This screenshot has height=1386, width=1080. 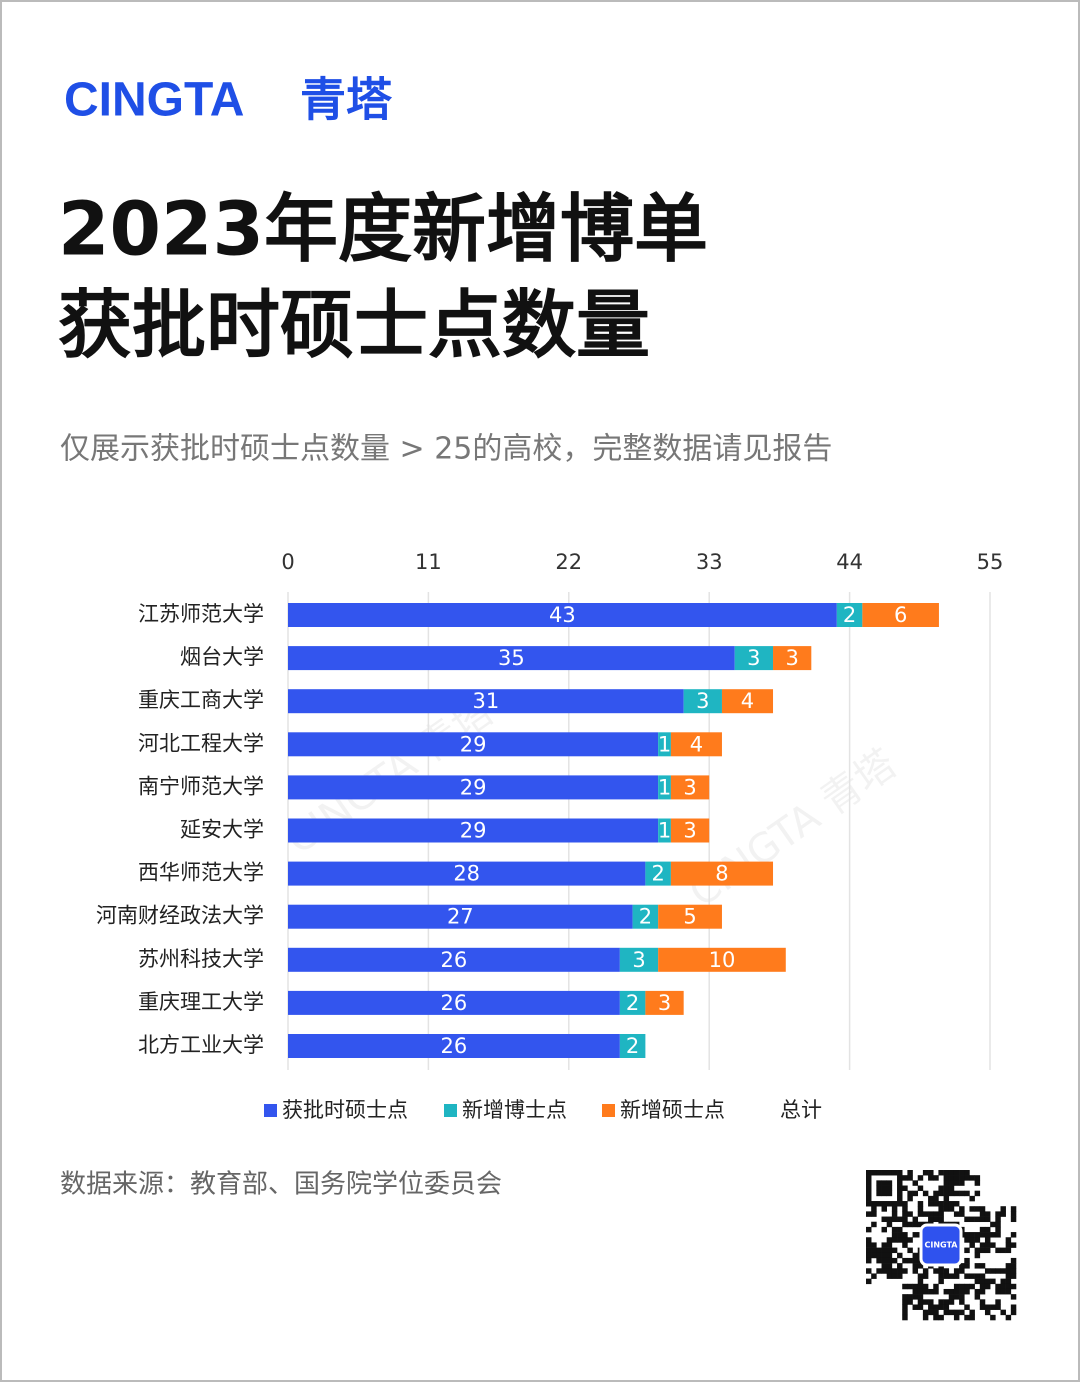 What do you see at coordinates (466, 874) in the screenshot?
I see `bar-value-label: 28` at bounding box center [466, 874].